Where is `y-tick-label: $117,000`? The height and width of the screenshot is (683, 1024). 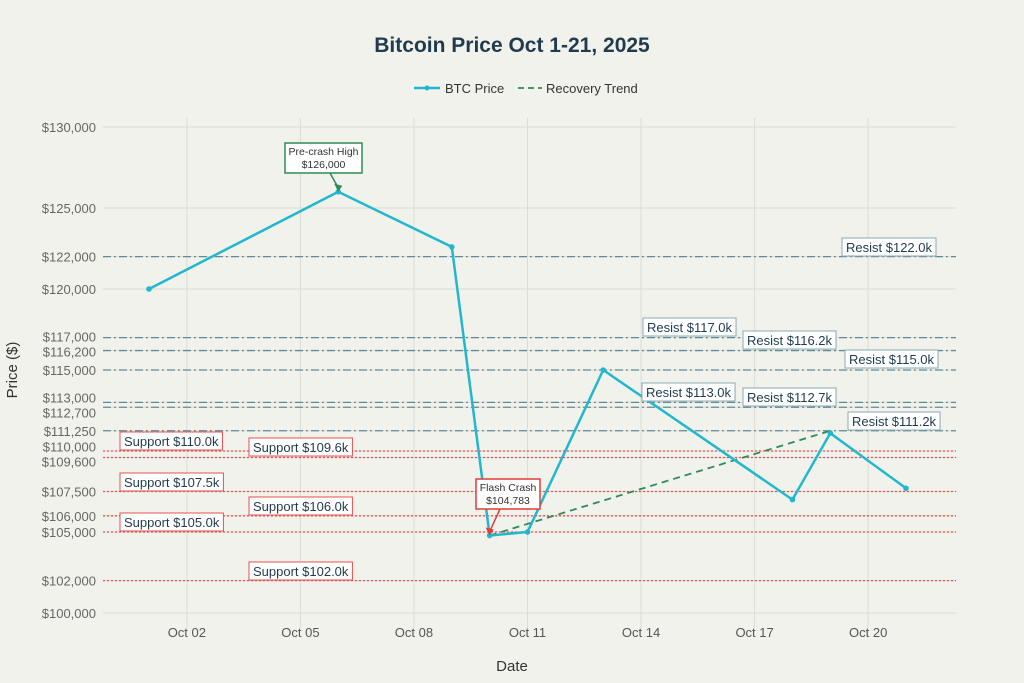
y-tick-label: $117,000 is located at coordinates (69, 337).